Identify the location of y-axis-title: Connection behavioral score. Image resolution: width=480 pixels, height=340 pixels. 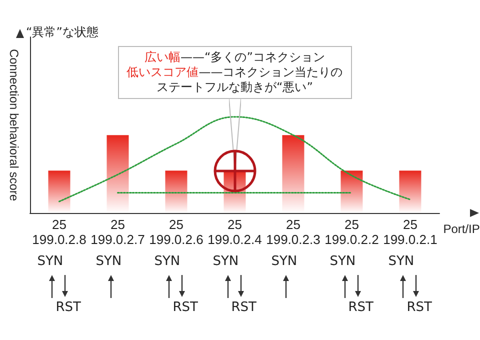
(14, 125).